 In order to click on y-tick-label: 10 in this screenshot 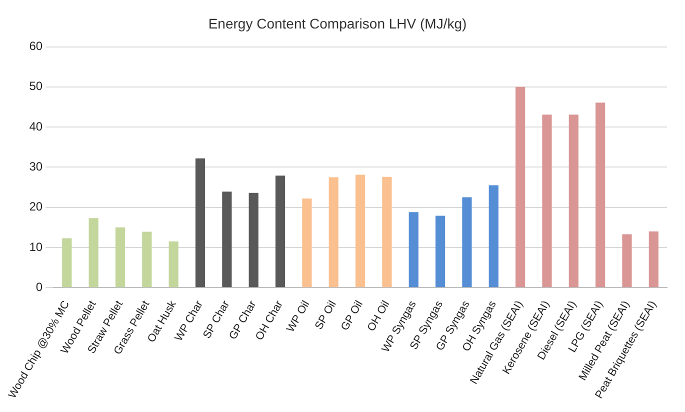, I will do `click(36, 247)`.